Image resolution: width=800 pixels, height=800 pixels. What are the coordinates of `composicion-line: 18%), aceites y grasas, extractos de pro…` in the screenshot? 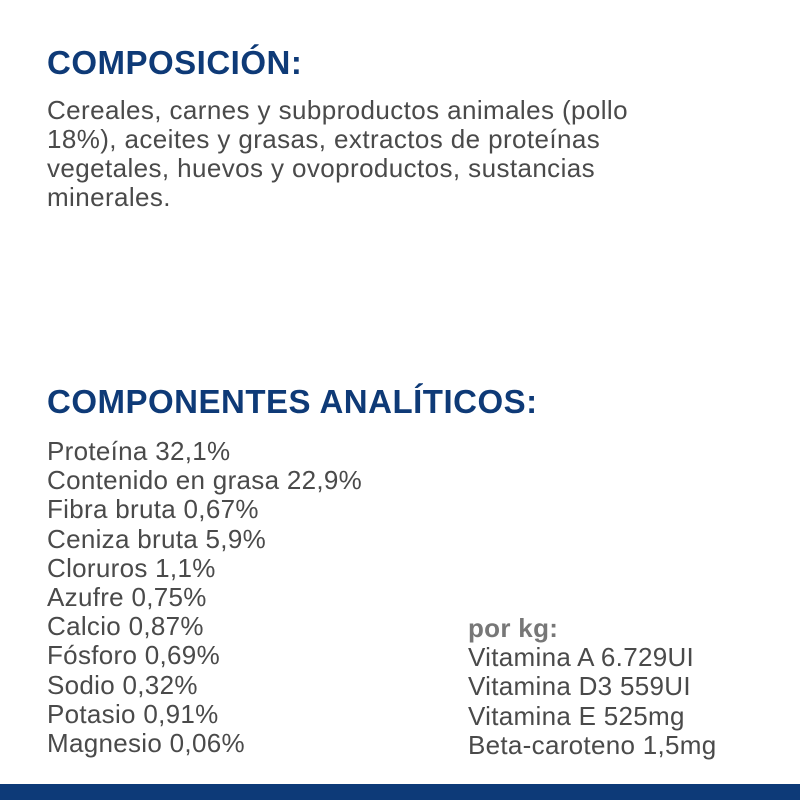 It's located at (324, 139).